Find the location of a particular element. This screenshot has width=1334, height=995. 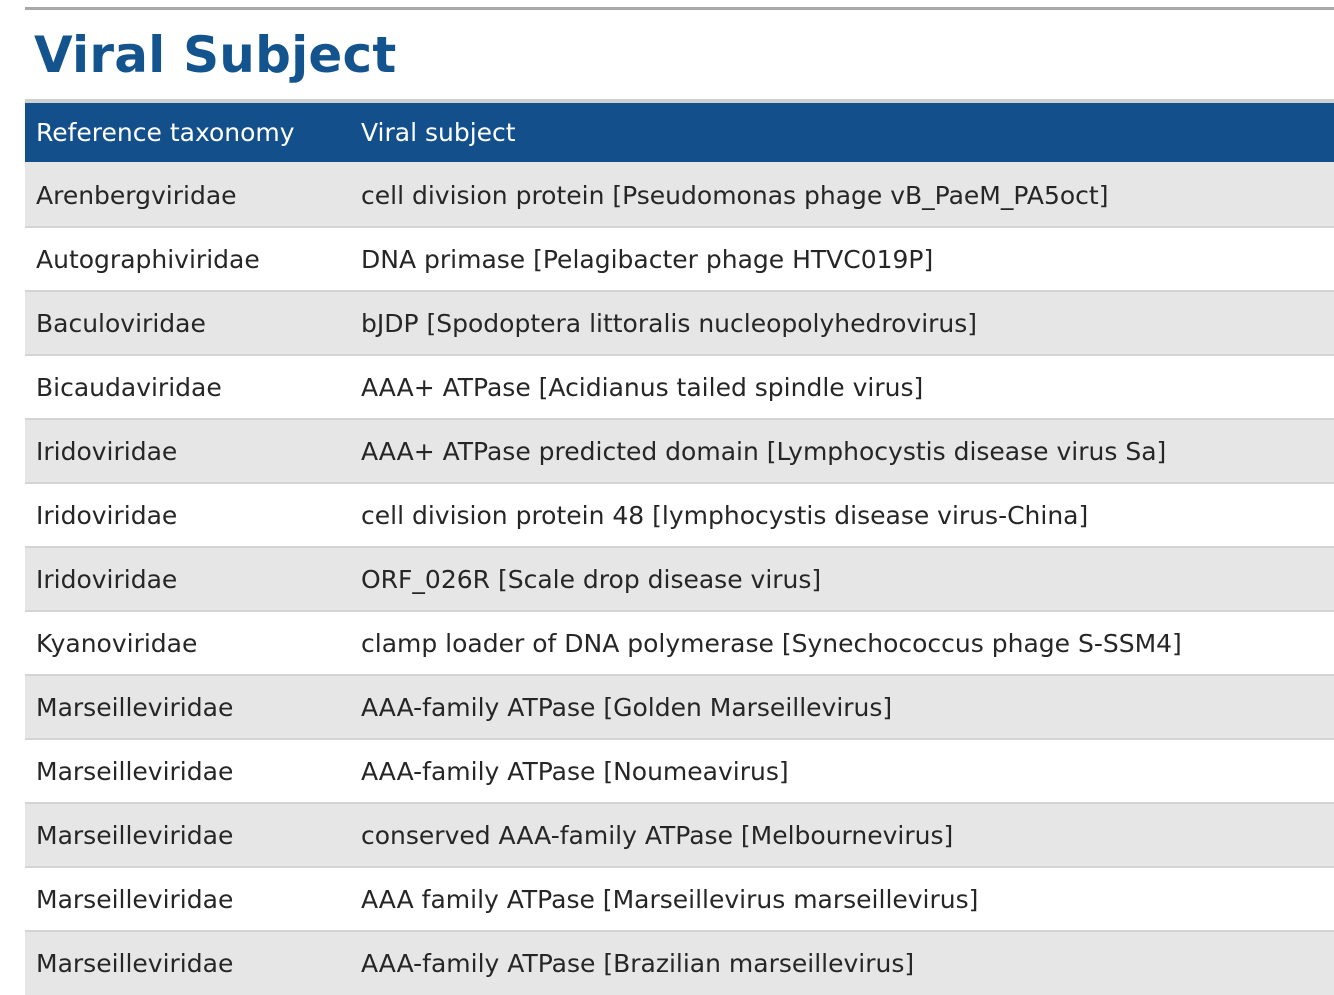

viral-subject-cell: ORF_026R [Scale drop disease virus] is located at coordinates (842, 578).